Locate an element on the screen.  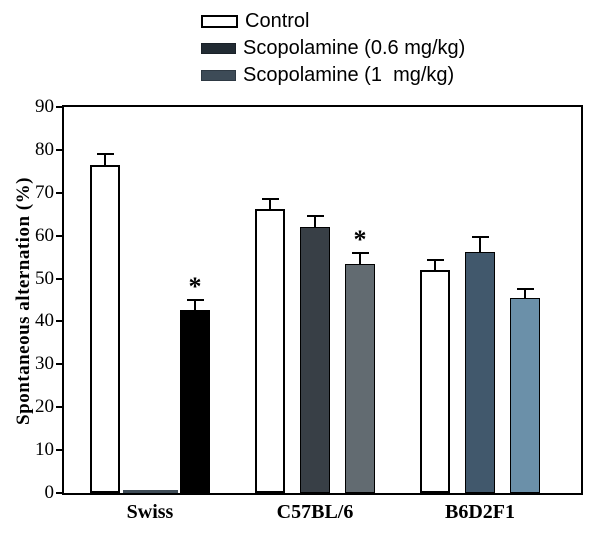
legend-item: Scopolamine (0.6 mg/kg) is located at coordinates (333, 48).